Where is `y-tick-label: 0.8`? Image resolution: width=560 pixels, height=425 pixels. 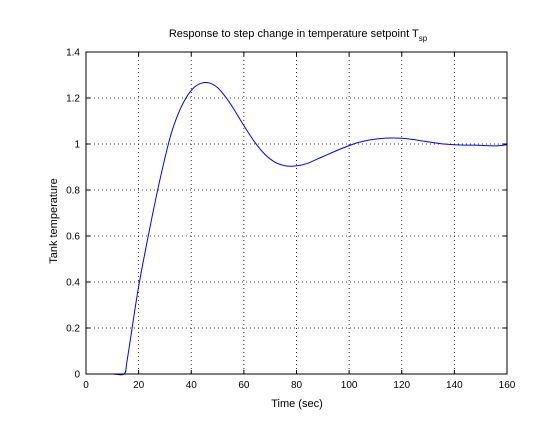
y-tick-label: 0.8 is located at coordinates (73, 191).